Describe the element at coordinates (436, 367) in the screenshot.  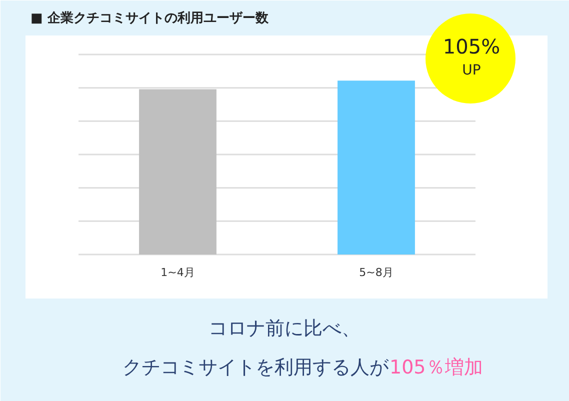
I see `text: 105％増加` at that location.